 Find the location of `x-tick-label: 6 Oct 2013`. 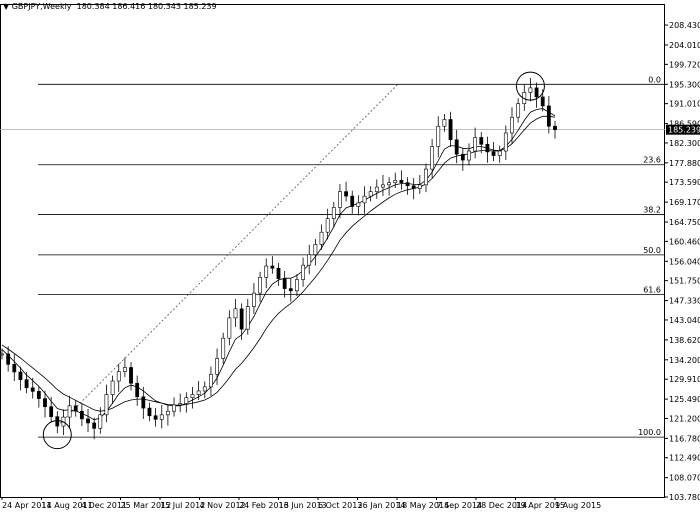

x-tick-label: 6 Oct 2013 is located at coordinates (340, 505).